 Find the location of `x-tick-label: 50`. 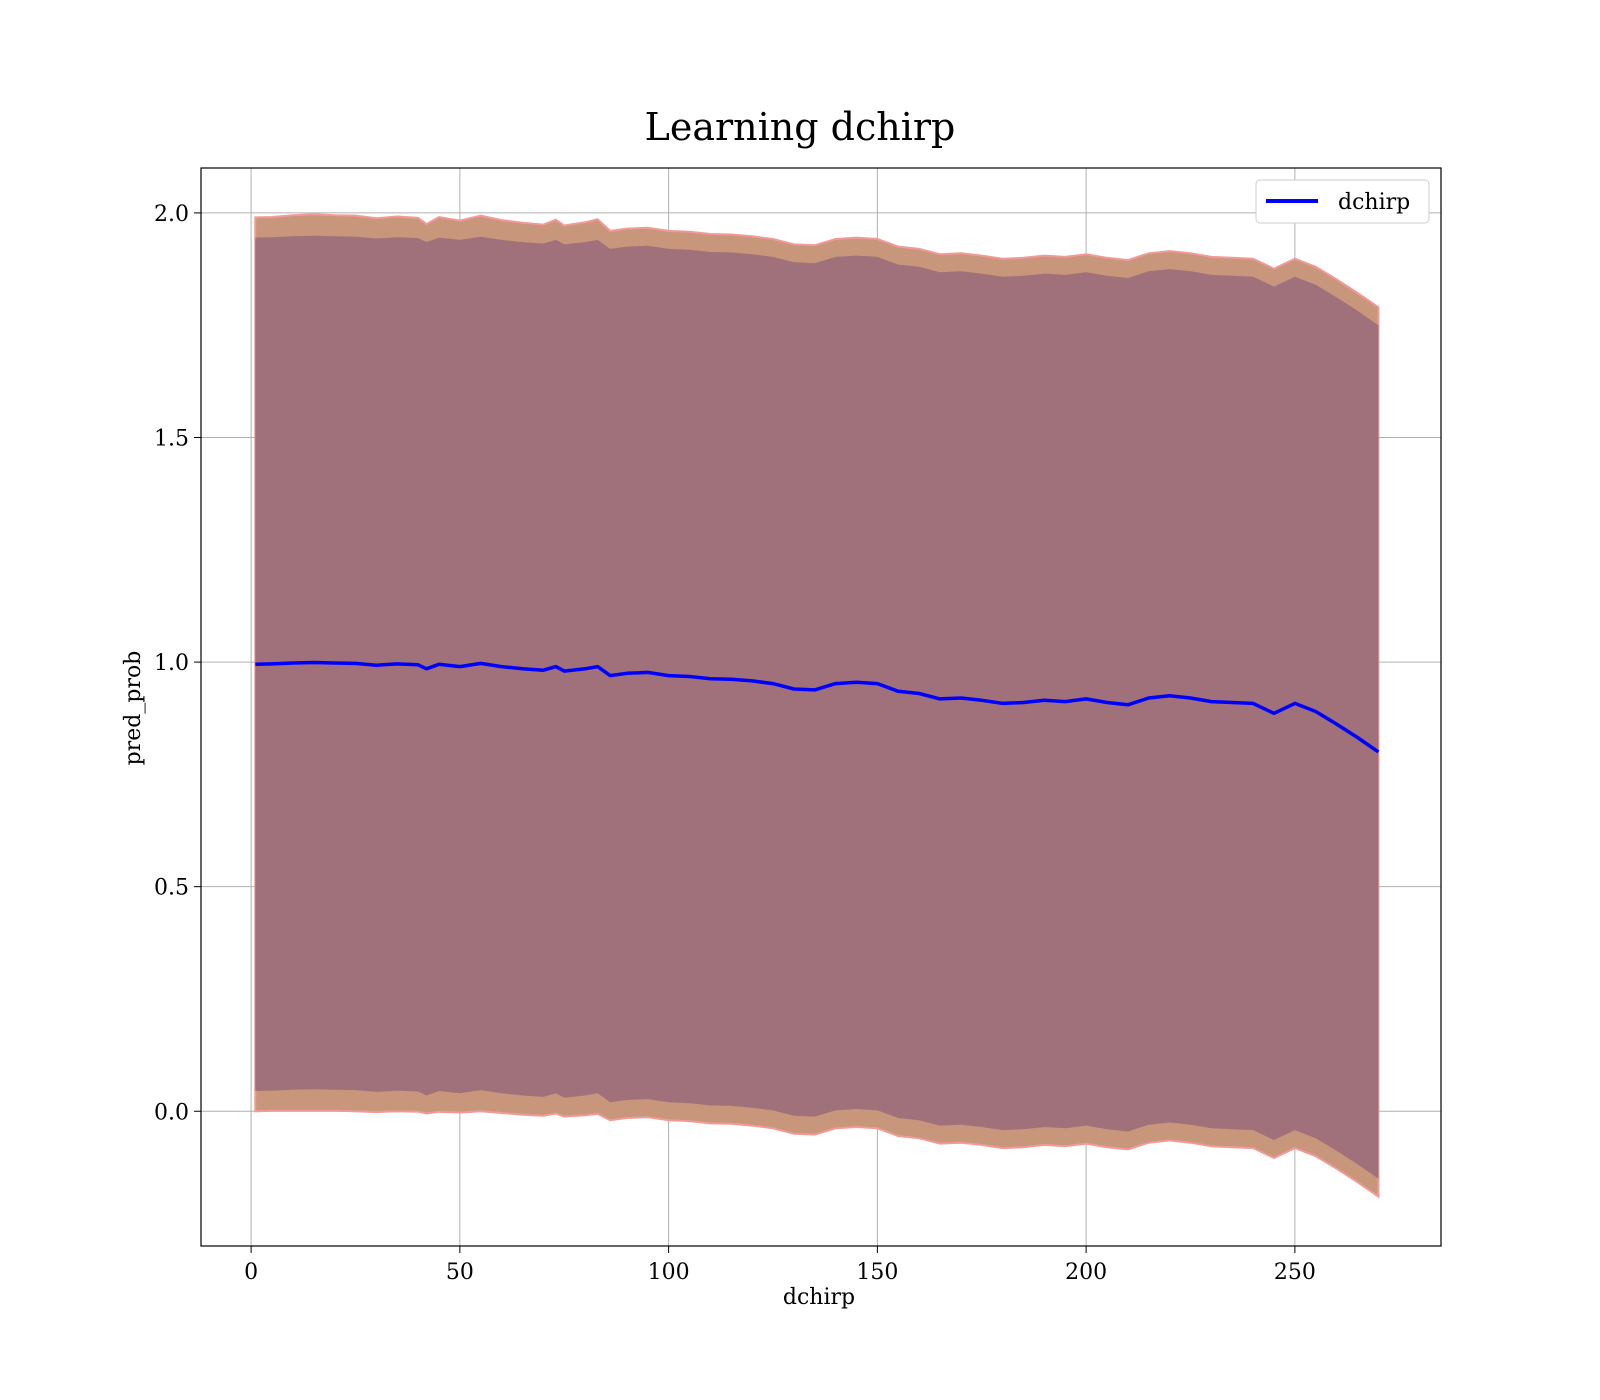

x-tick-label: 50 is located at coordinates (460, 1272).